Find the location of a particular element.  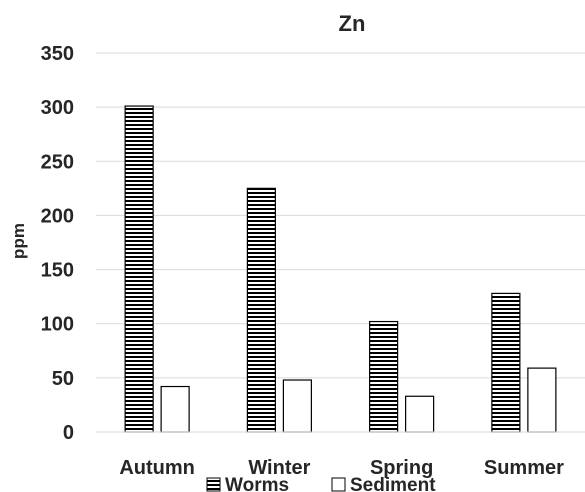

y-axis-ticks: 0 50 100 150 200 250 300 350 is located at coordinates (57, 243).